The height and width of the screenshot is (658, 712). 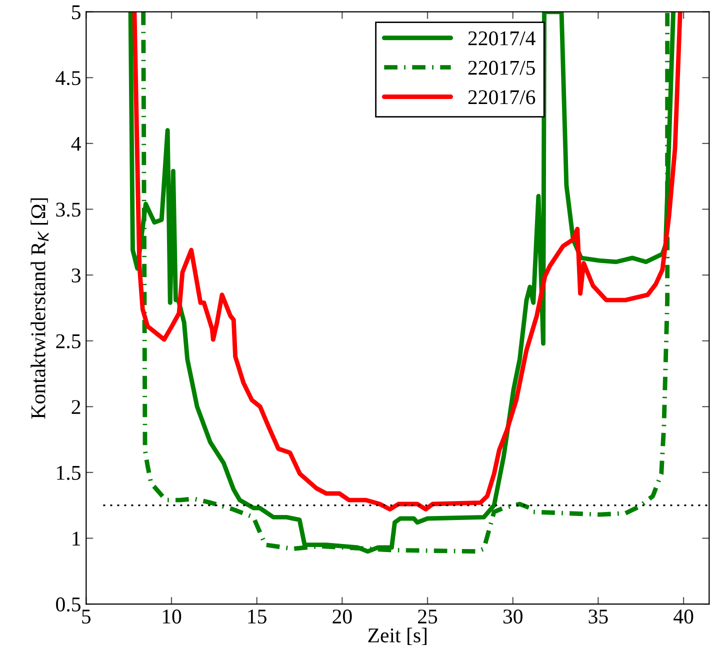 What do you see at coordinates (428, 617) in the screenshot?
I see `x-tick-label: 25` at bounding box center [428, 617].